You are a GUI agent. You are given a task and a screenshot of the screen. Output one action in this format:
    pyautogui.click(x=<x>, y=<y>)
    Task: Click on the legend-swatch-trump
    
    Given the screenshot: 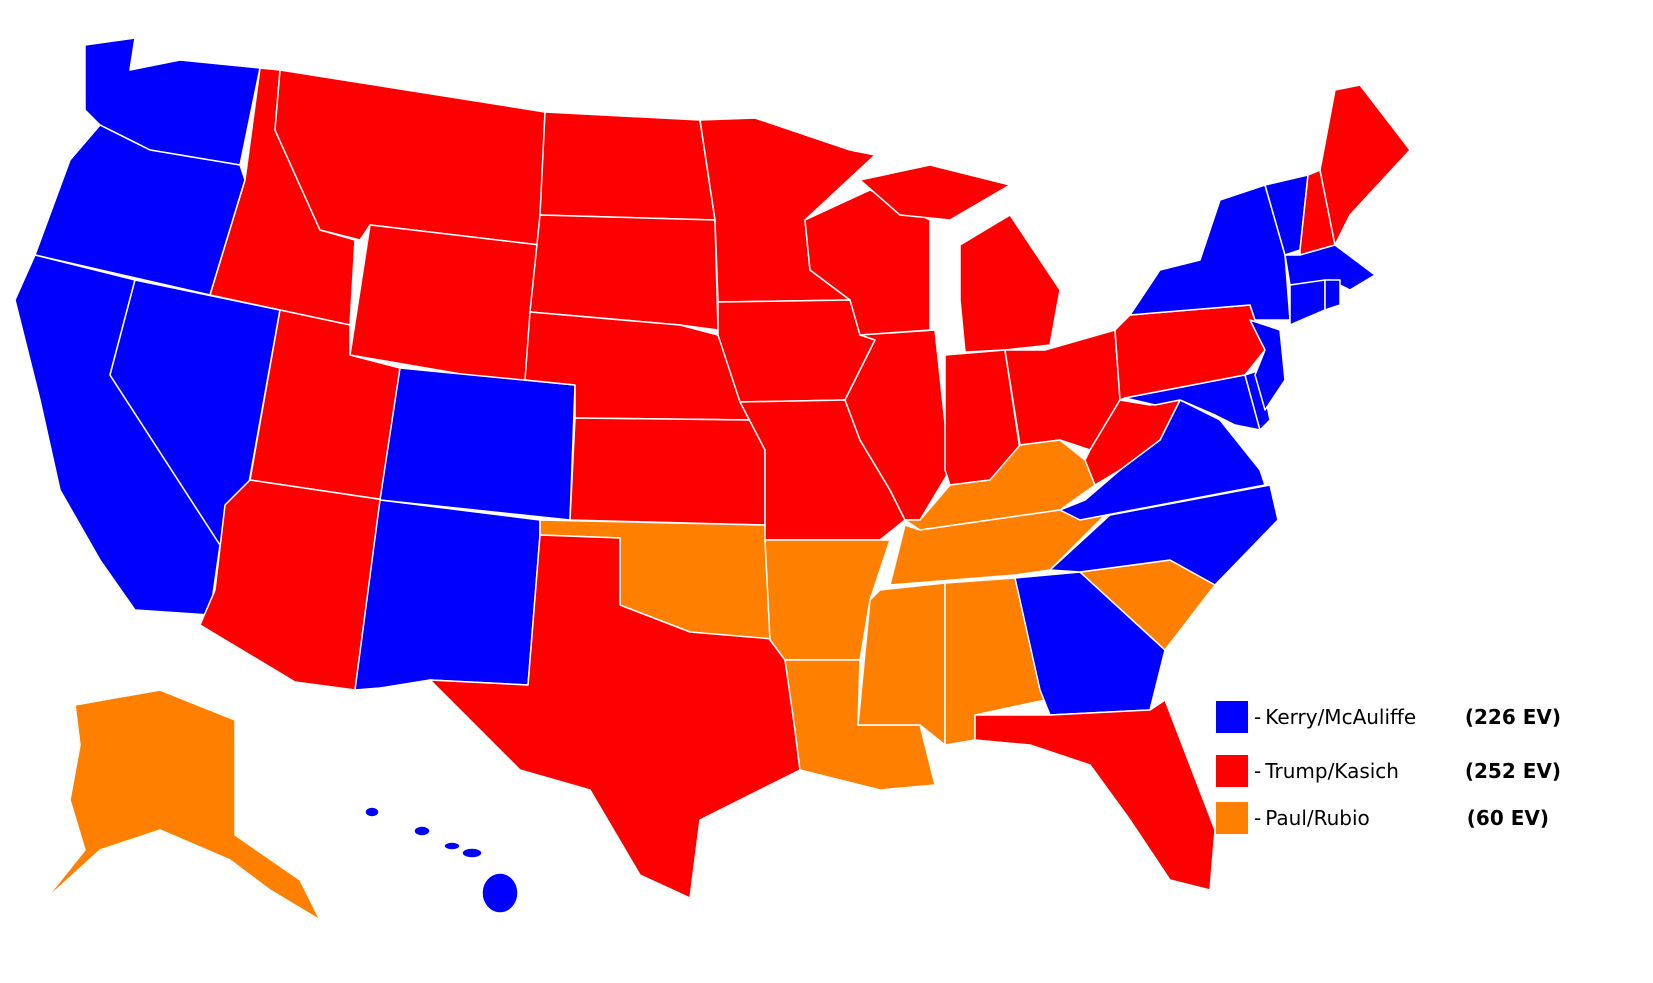 What is the action you would take?
    pyautogui.click(x=1232, y=771)
    